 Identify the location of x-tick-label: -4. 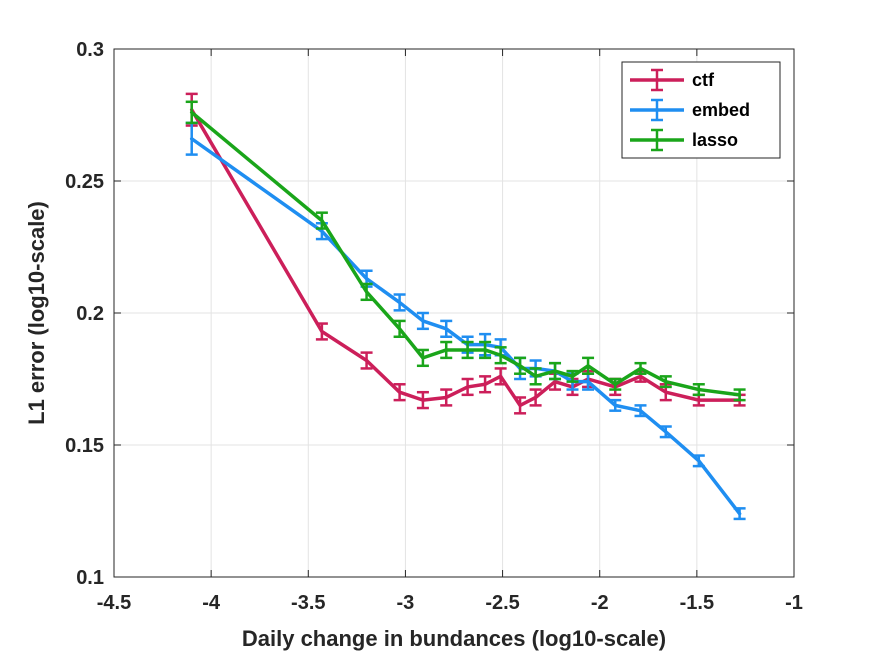
(211, 603).